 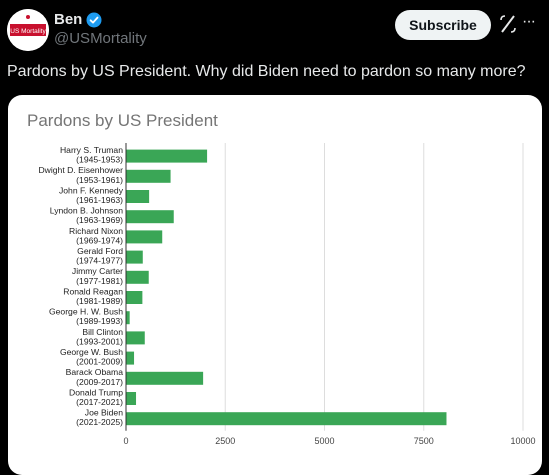 I want to click on category-label: Richard Nixon (1969-1974), so click(x=96, y=236).